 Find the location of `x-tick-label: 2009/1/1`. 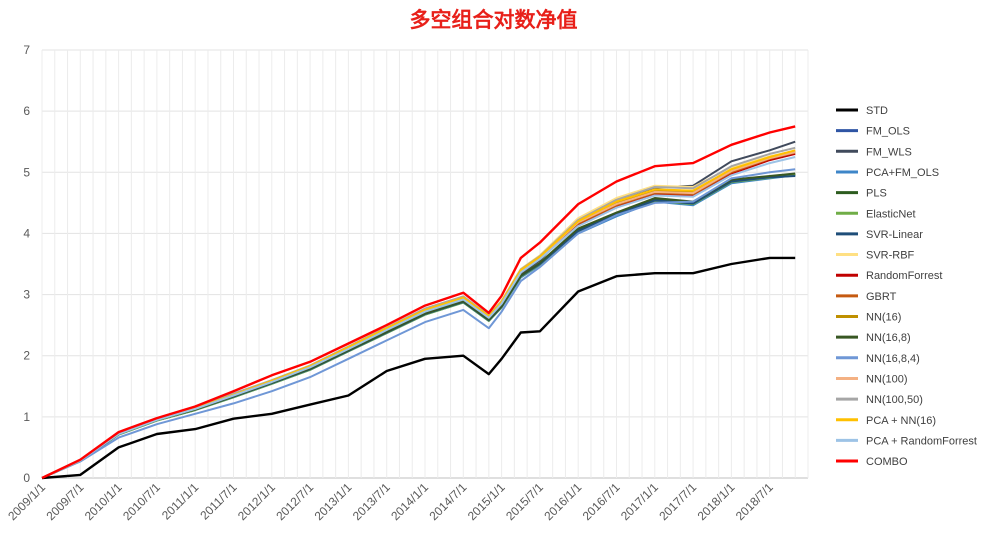

x-tick-label: 2009/1/1 is located at coordinates (26, 501).